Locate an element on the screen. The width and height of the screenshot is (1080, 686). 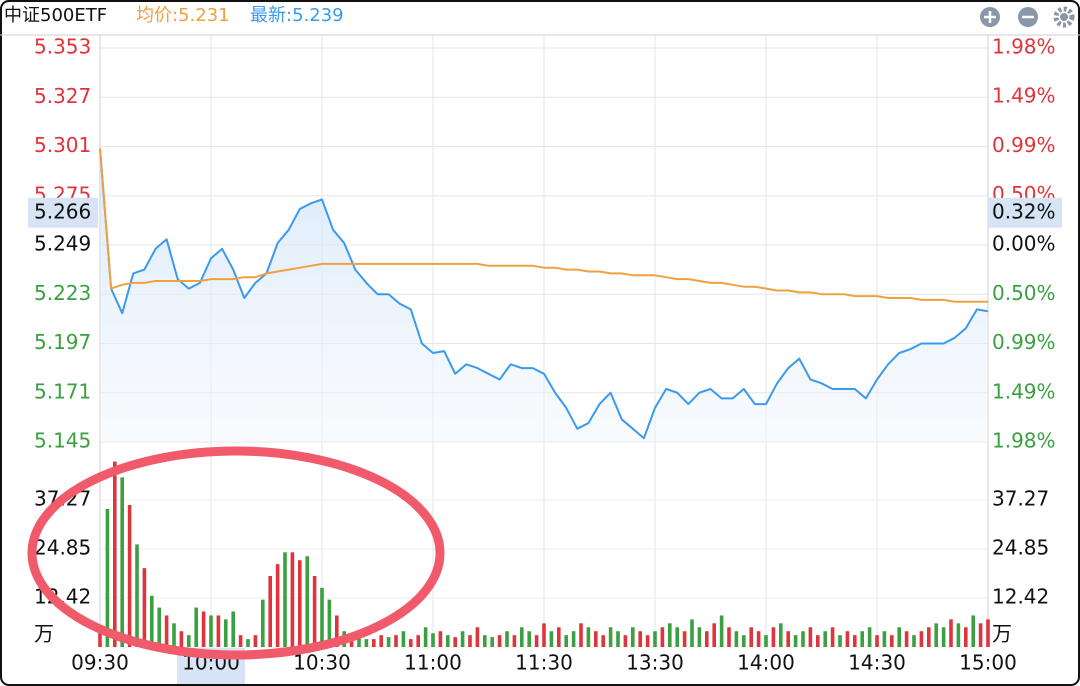
y-tick-label: 5.145 is located at coordinates (62, 441).